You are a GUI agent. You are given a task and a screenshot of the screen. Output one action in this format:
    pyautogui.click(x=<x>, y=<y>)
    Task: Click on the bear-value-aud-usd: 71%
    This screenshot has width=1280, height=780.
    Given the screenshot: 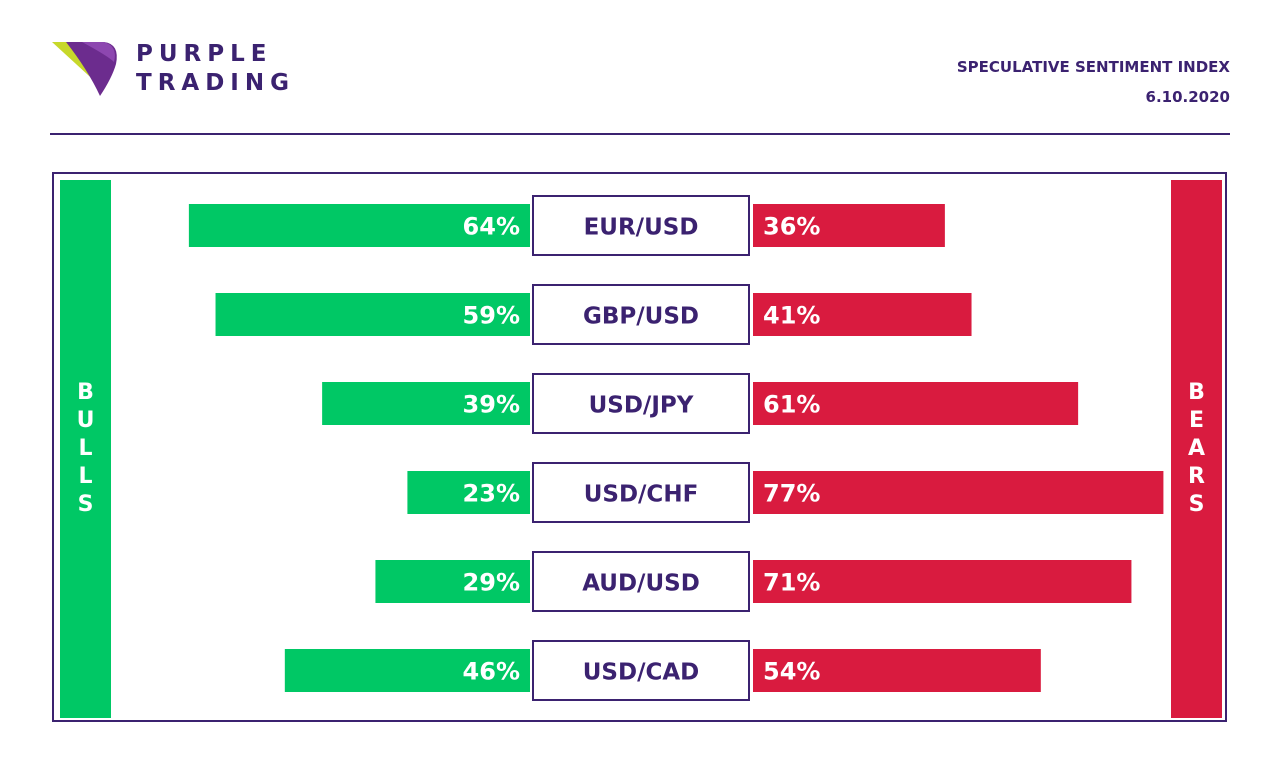 What is the action you would take?
    pyautogui.click(x=791, y=583)
    